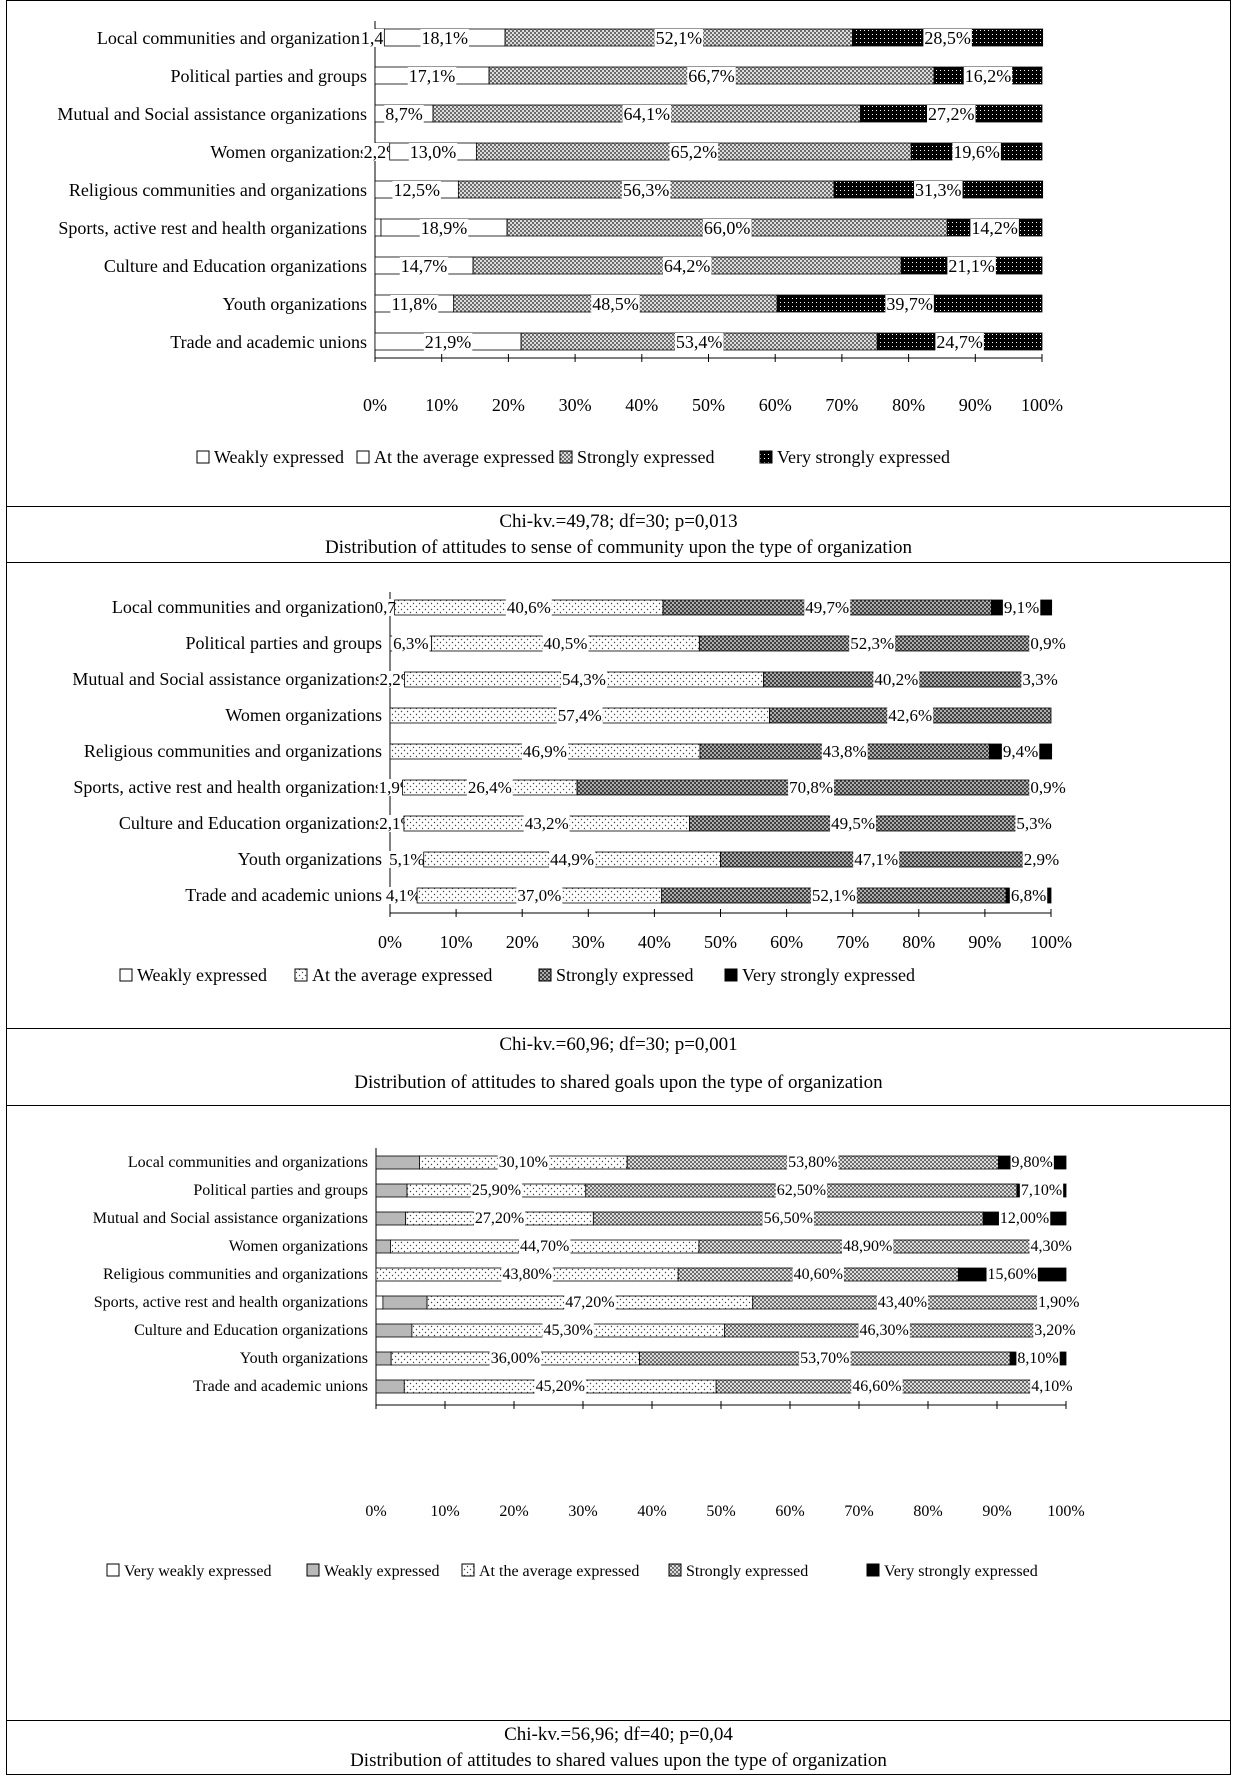 Image resolution: width=1235 pixels, height=1775 pixels. What do you see at coordinates (618, 562) in the screenshot?
I see `divider` at bounding box center [618, 562].